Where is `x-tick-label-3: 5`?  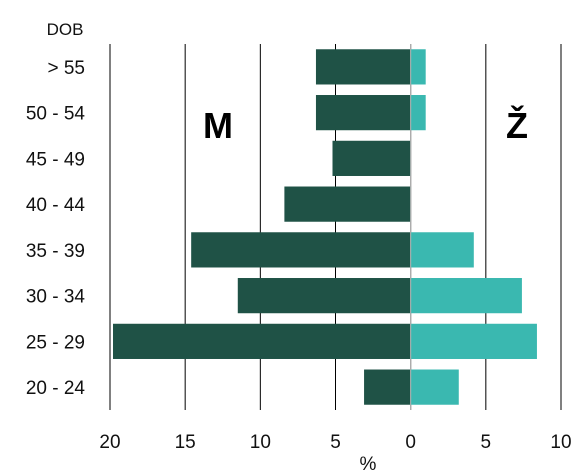 x-tick-label-3: 5 is located at coordinates (335, 442).